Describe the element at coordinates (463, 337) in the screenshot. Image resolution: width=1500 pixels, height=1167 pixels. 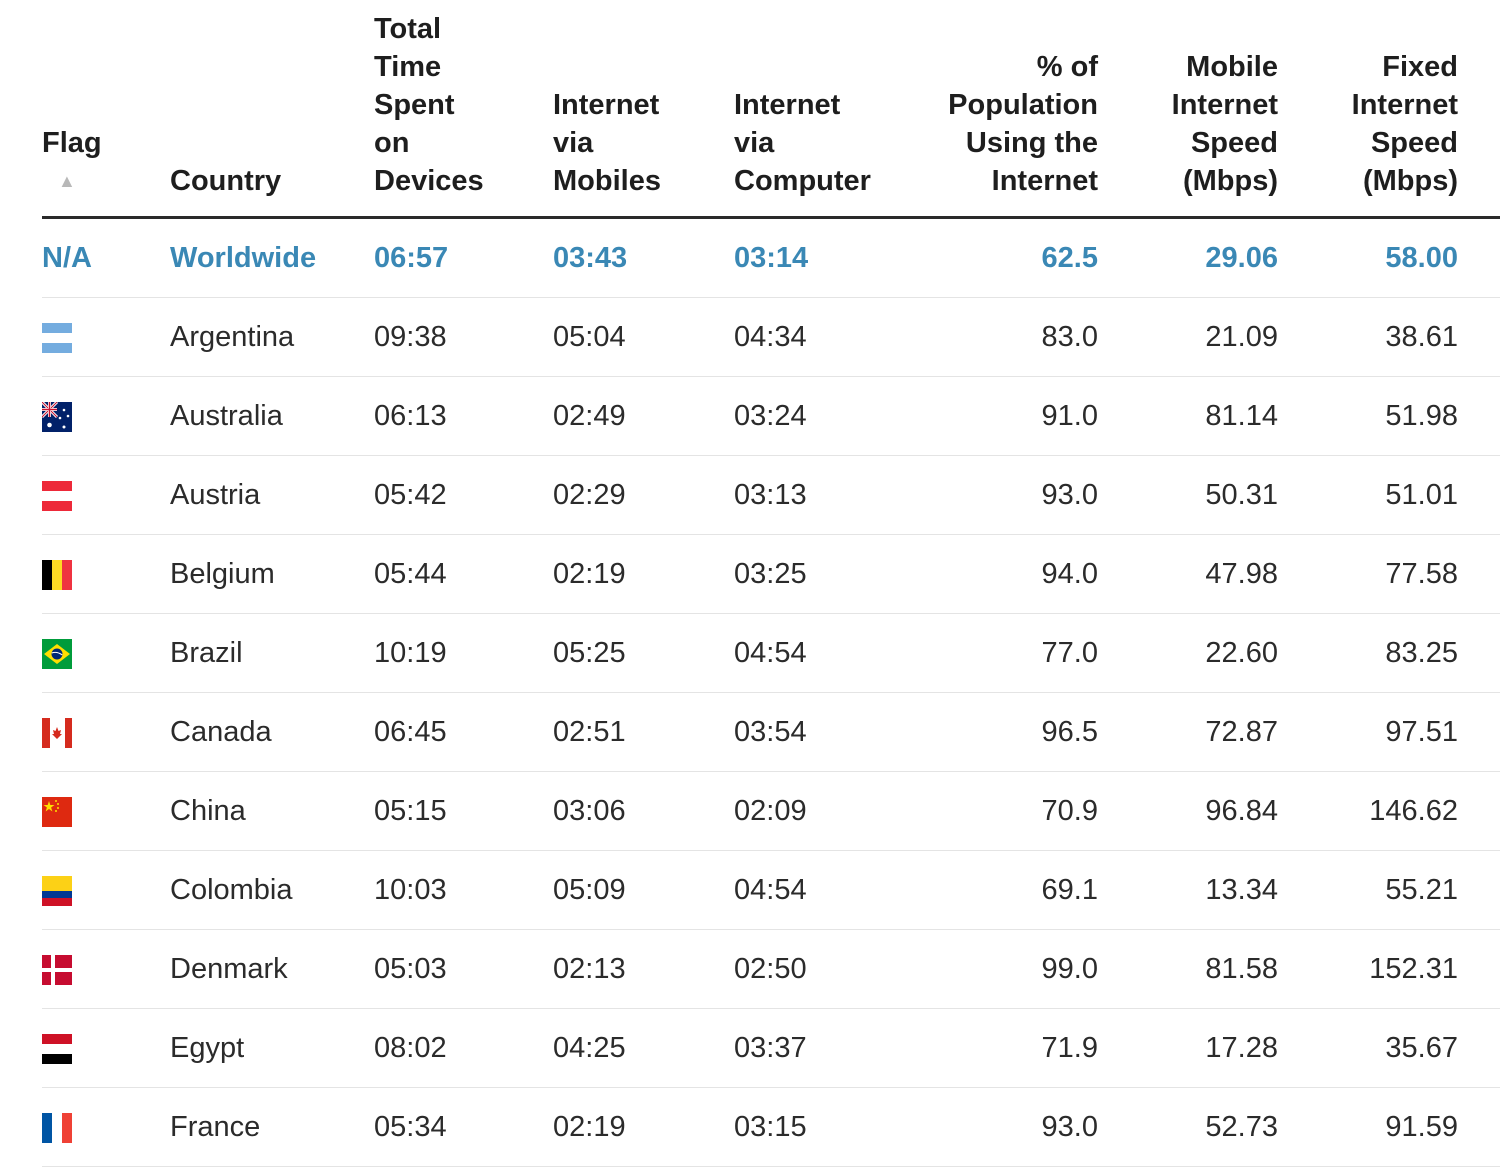
I see `cell-total: 09:38` at that location.